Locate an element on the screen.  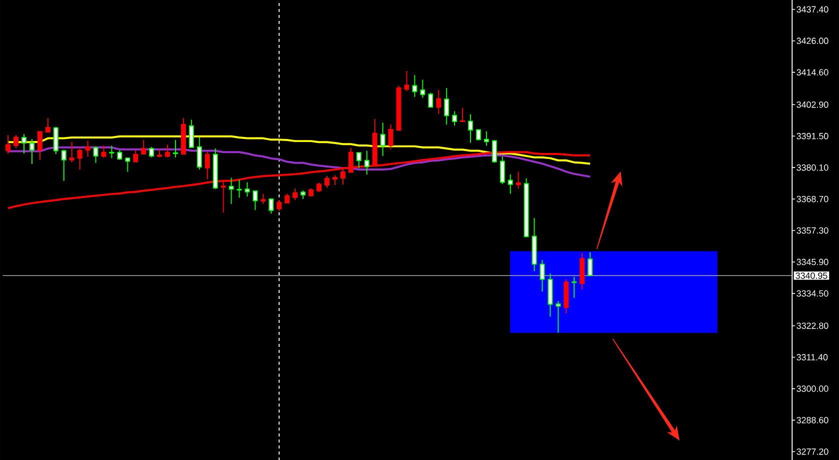
y-tick-label: 3414.60 is located at coordinates (812, 72).